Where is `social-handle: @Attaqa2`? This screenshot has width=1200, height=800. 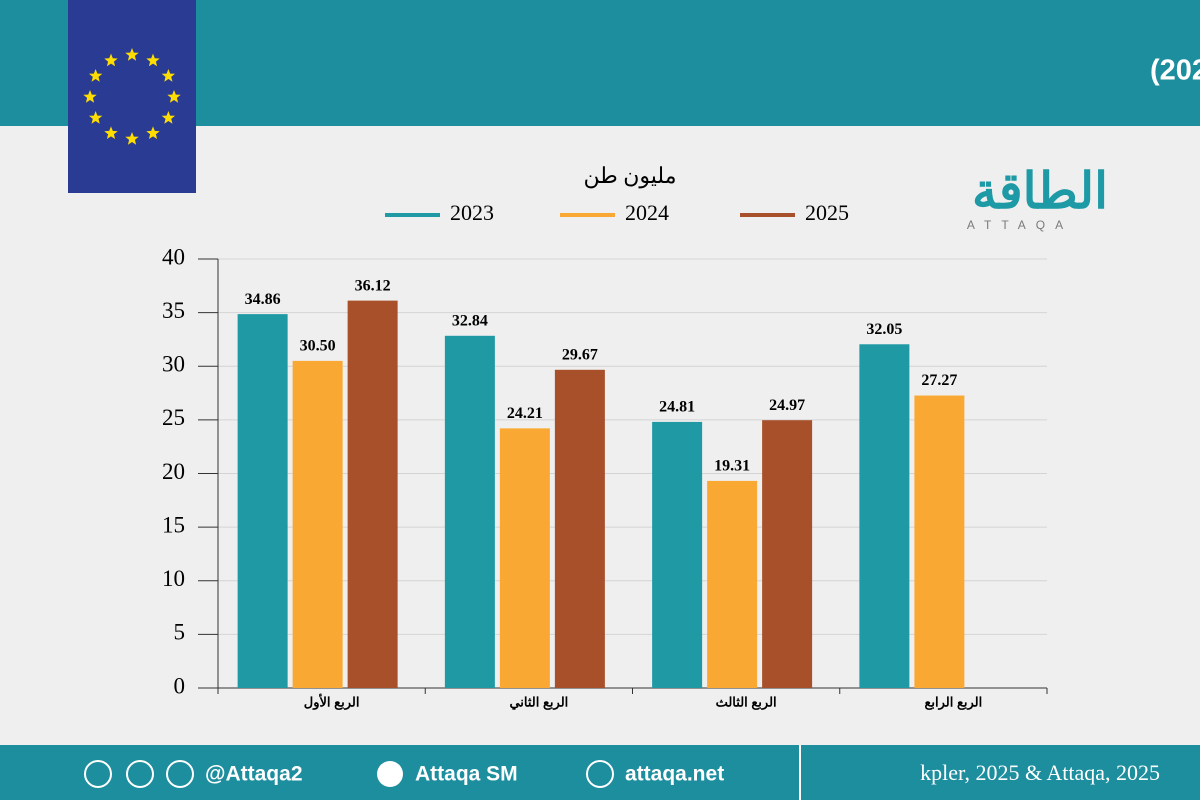
social-handle: @Attaqa2 is located at coordinates (254, 774).